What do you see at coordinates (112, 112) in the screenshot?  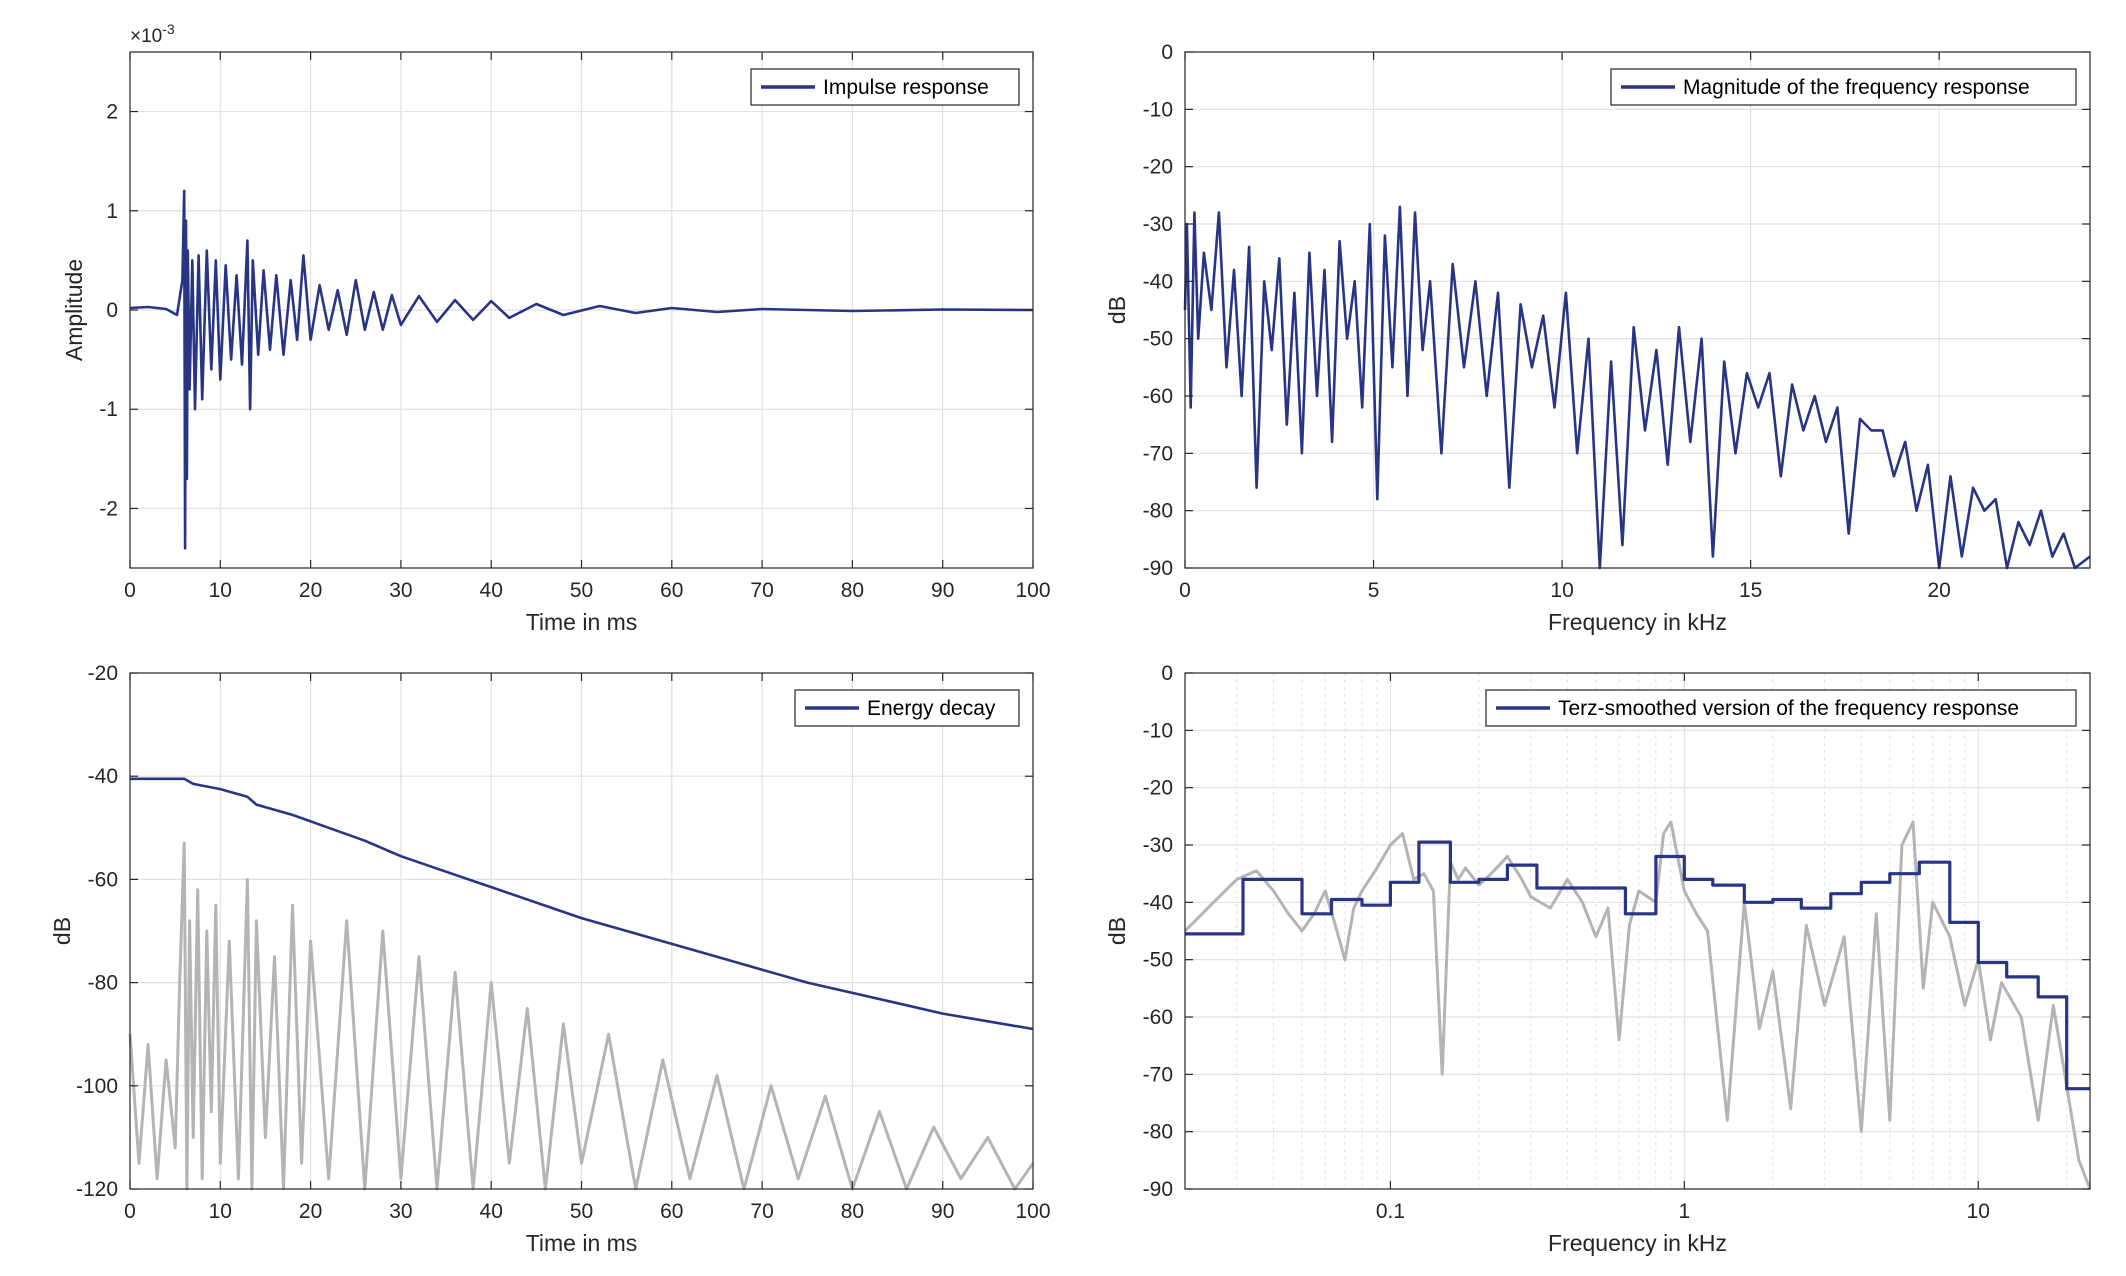 I see `y-tick-label: 2` at bounding box center [112, 112].